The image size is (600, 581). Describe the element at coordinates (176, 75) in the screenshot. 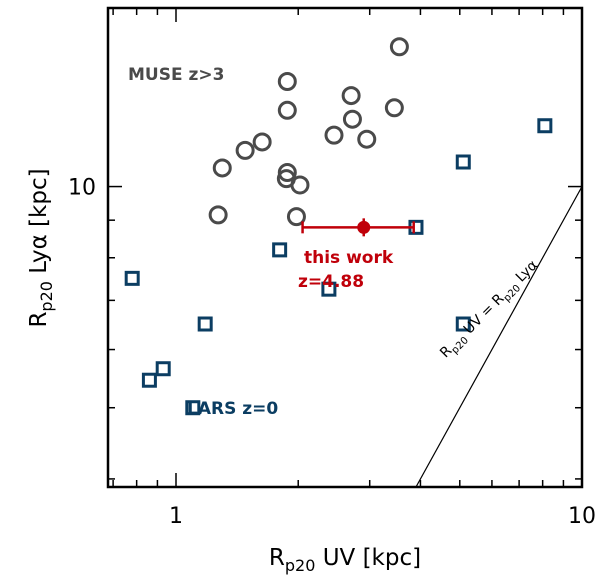

I see `annotation-muse: MUSE z>3` at that location.